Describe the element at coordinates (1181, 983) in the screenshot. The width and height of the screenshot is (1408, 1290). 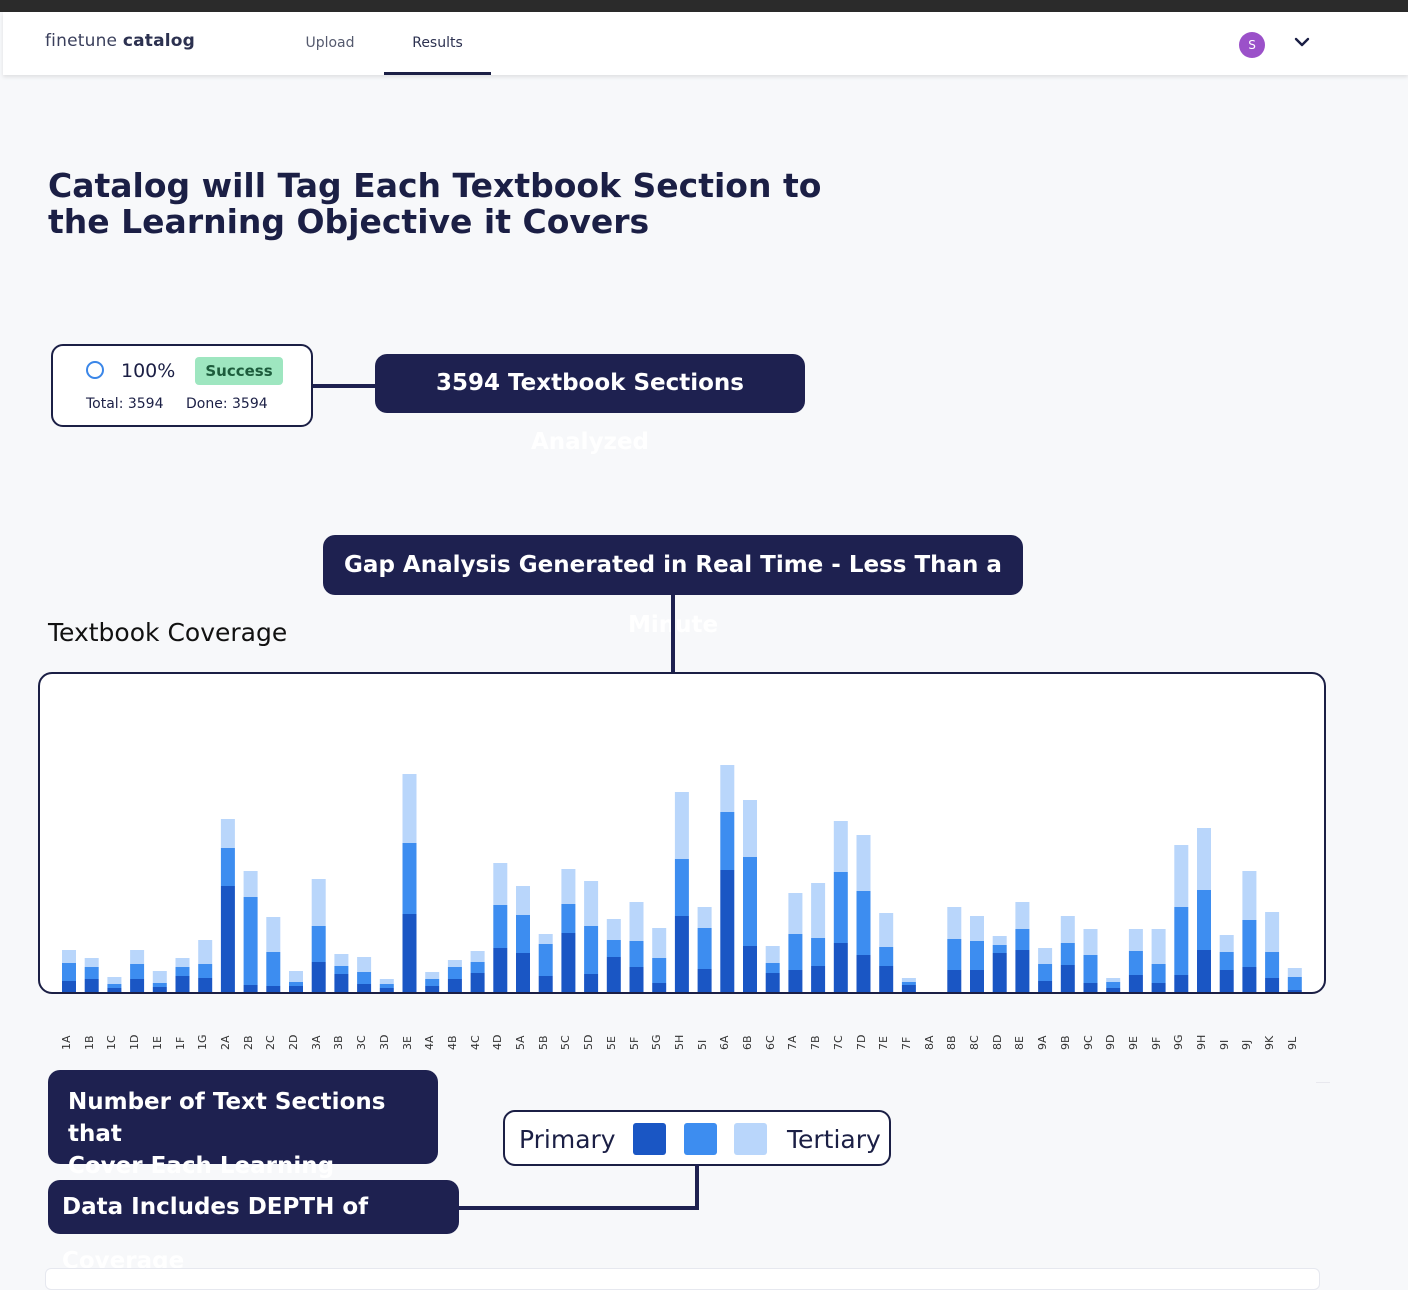
I see `bar-9G-primary` at that location.